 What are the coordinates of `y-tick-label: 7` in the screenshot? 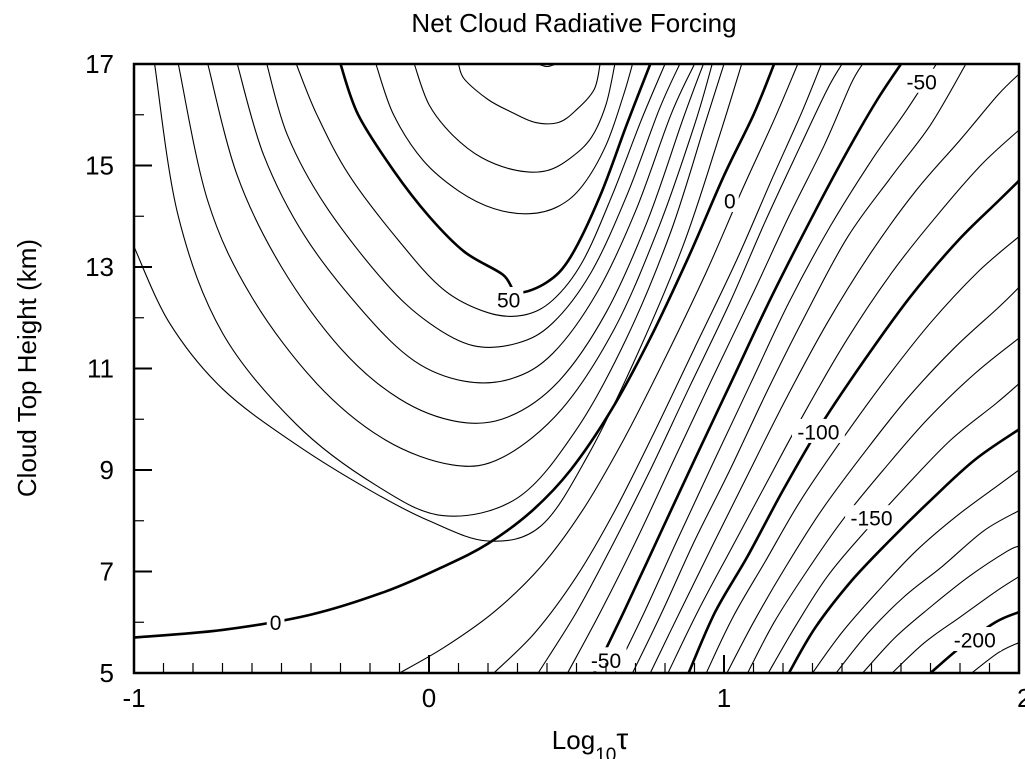 It's located at (107, 572).